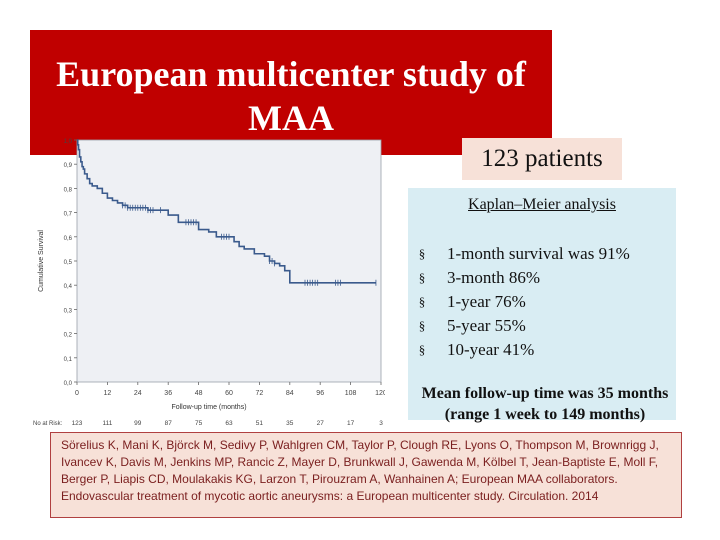 The image size is (720, 540). What do you see at coordinates (108, 393) in the screenshot?
I see `x-tick-label: 12` at bounding box center [108, 393].